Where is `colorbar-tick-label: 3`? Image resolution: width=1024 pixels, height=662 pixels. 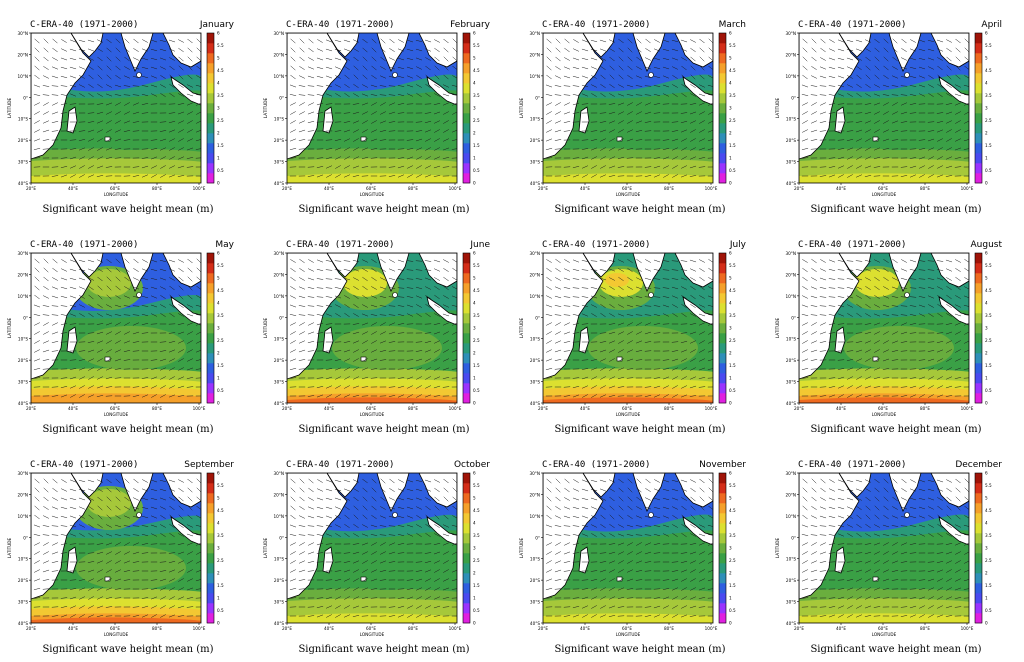
colorbar-tick-label: 3 is located at coordinates (218, 548).